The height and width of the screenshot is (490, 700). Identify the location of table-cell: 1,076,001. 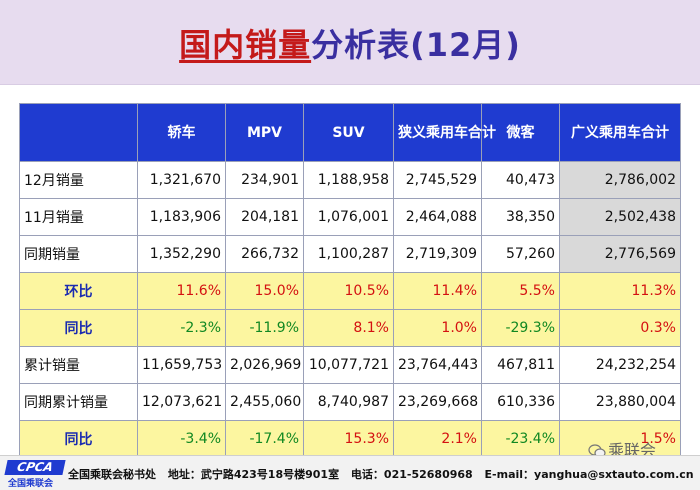
(348, 217).